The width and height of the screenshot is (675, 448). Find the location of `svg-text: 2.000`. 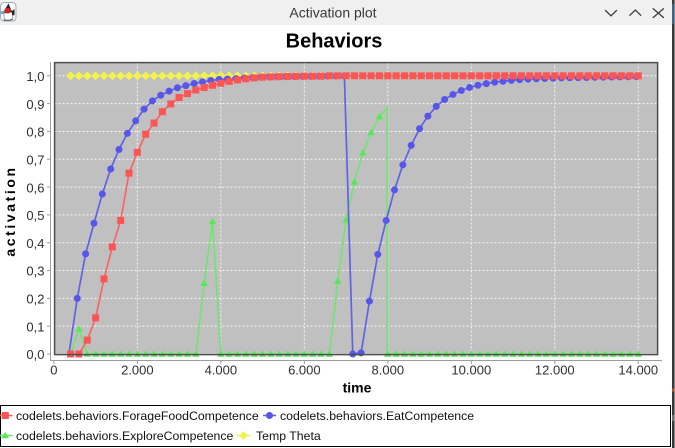

svg-text: 2.000 is located at coordinates (137, 369).